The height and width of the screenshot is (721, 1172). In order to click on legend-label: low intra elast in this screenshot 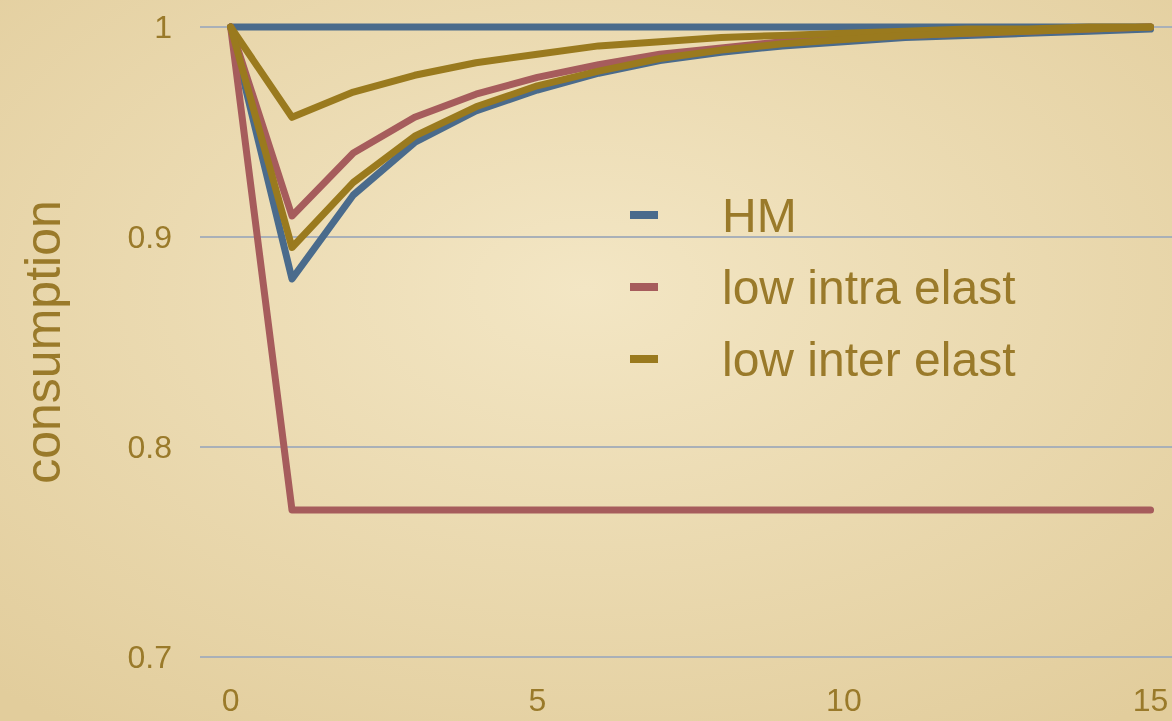, I will do `click(869, 287)`.